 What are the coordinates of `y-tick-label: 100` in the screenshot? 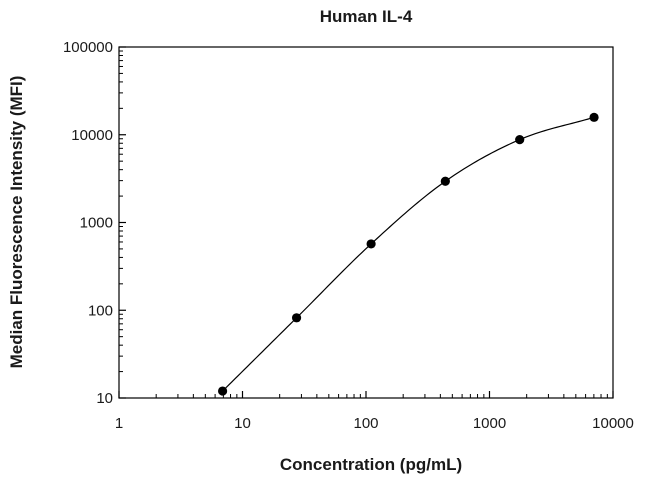 It's located at (100, 310).